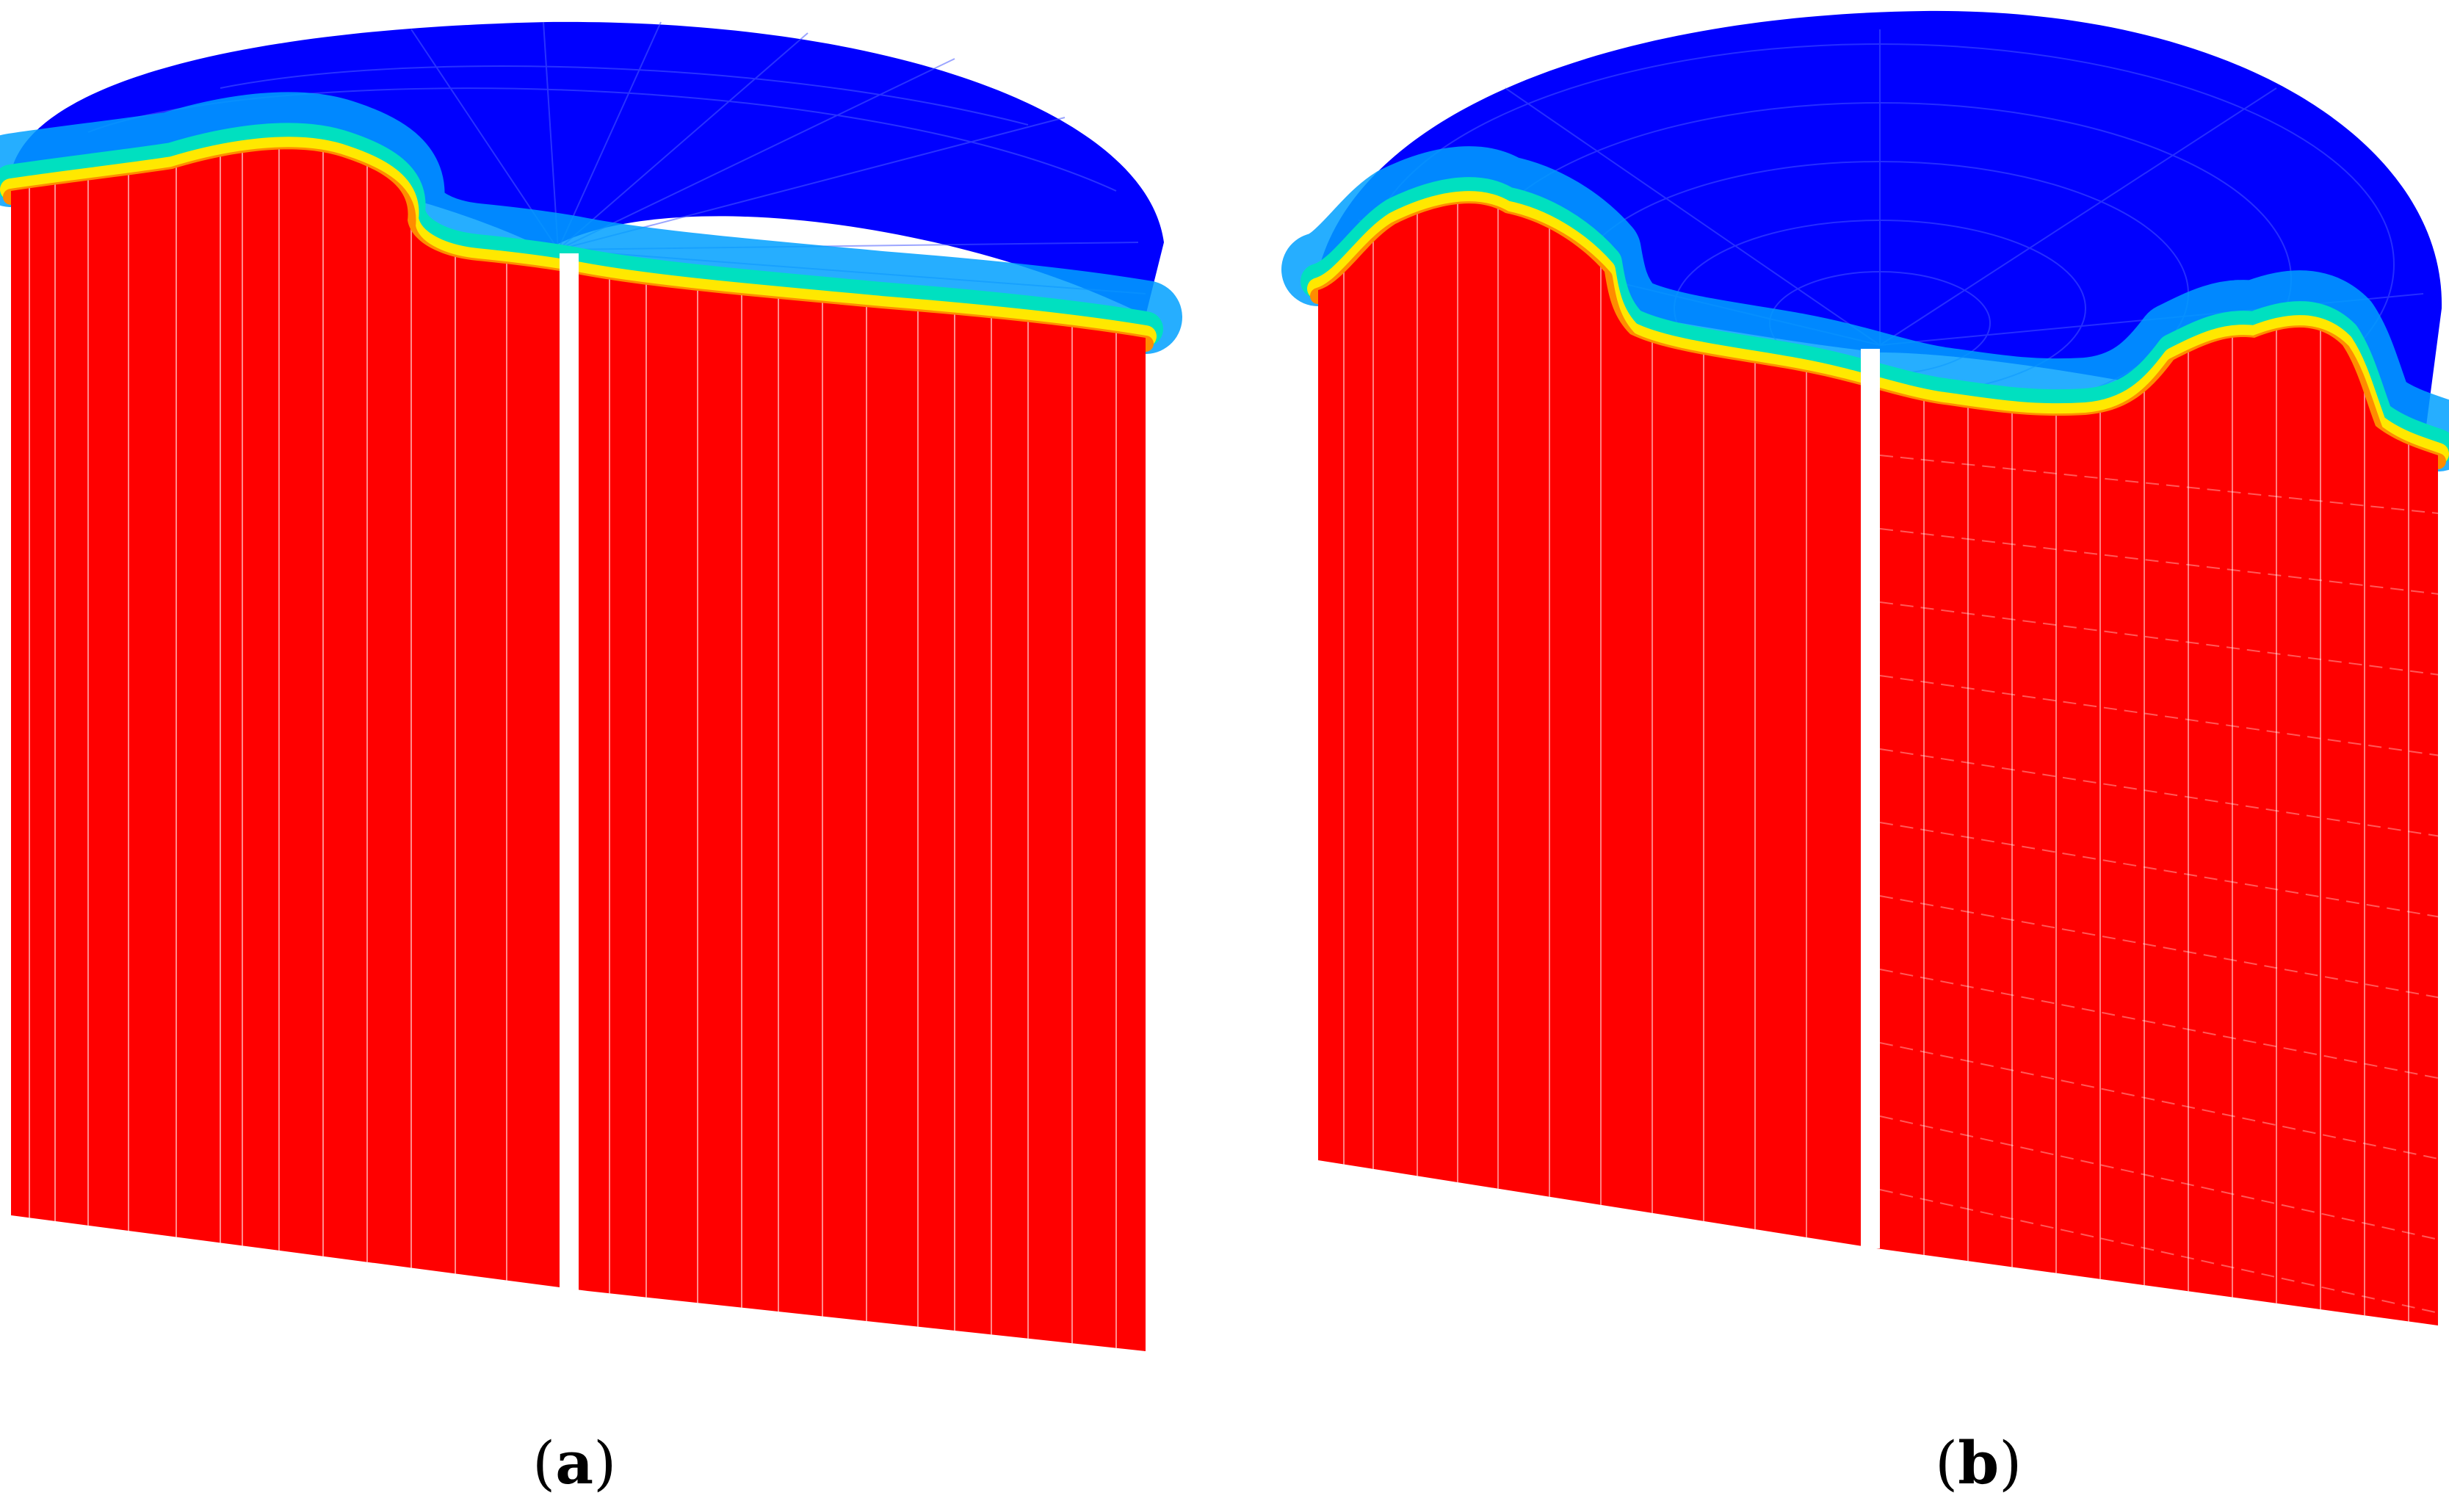 Image resolution: width=2449 pixels, height=1512 pixels. I want to click on panel-b-label: (b), so click(1978, 1462).